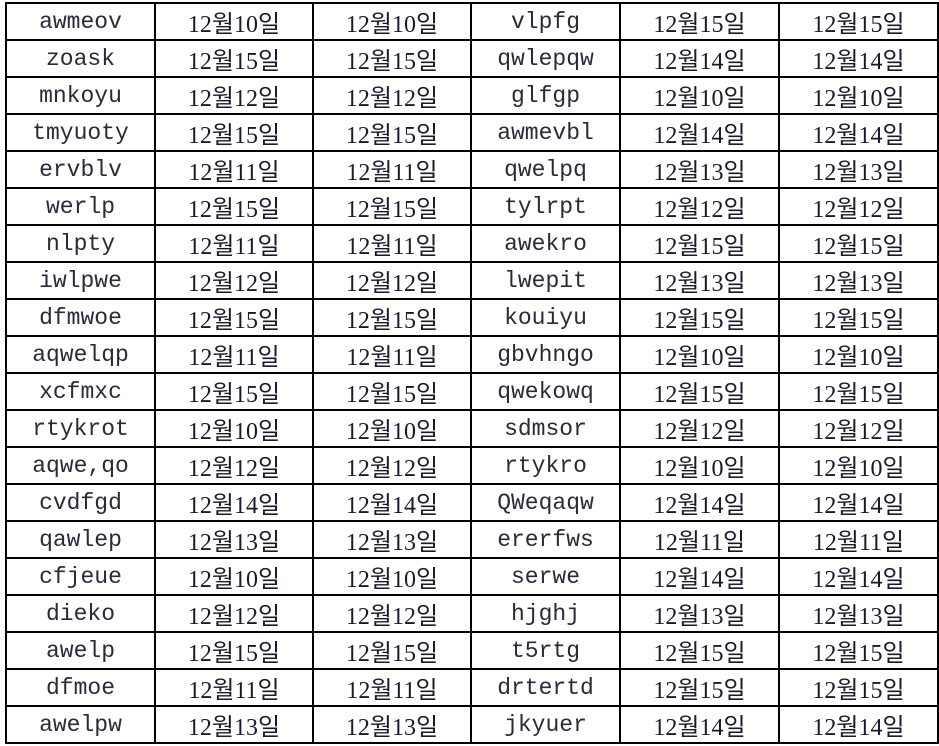  What do you see at coordinates (80, 428) in the screenshot?
I see `cell-name-a: rtykrot` at bounding box center [80, 428].